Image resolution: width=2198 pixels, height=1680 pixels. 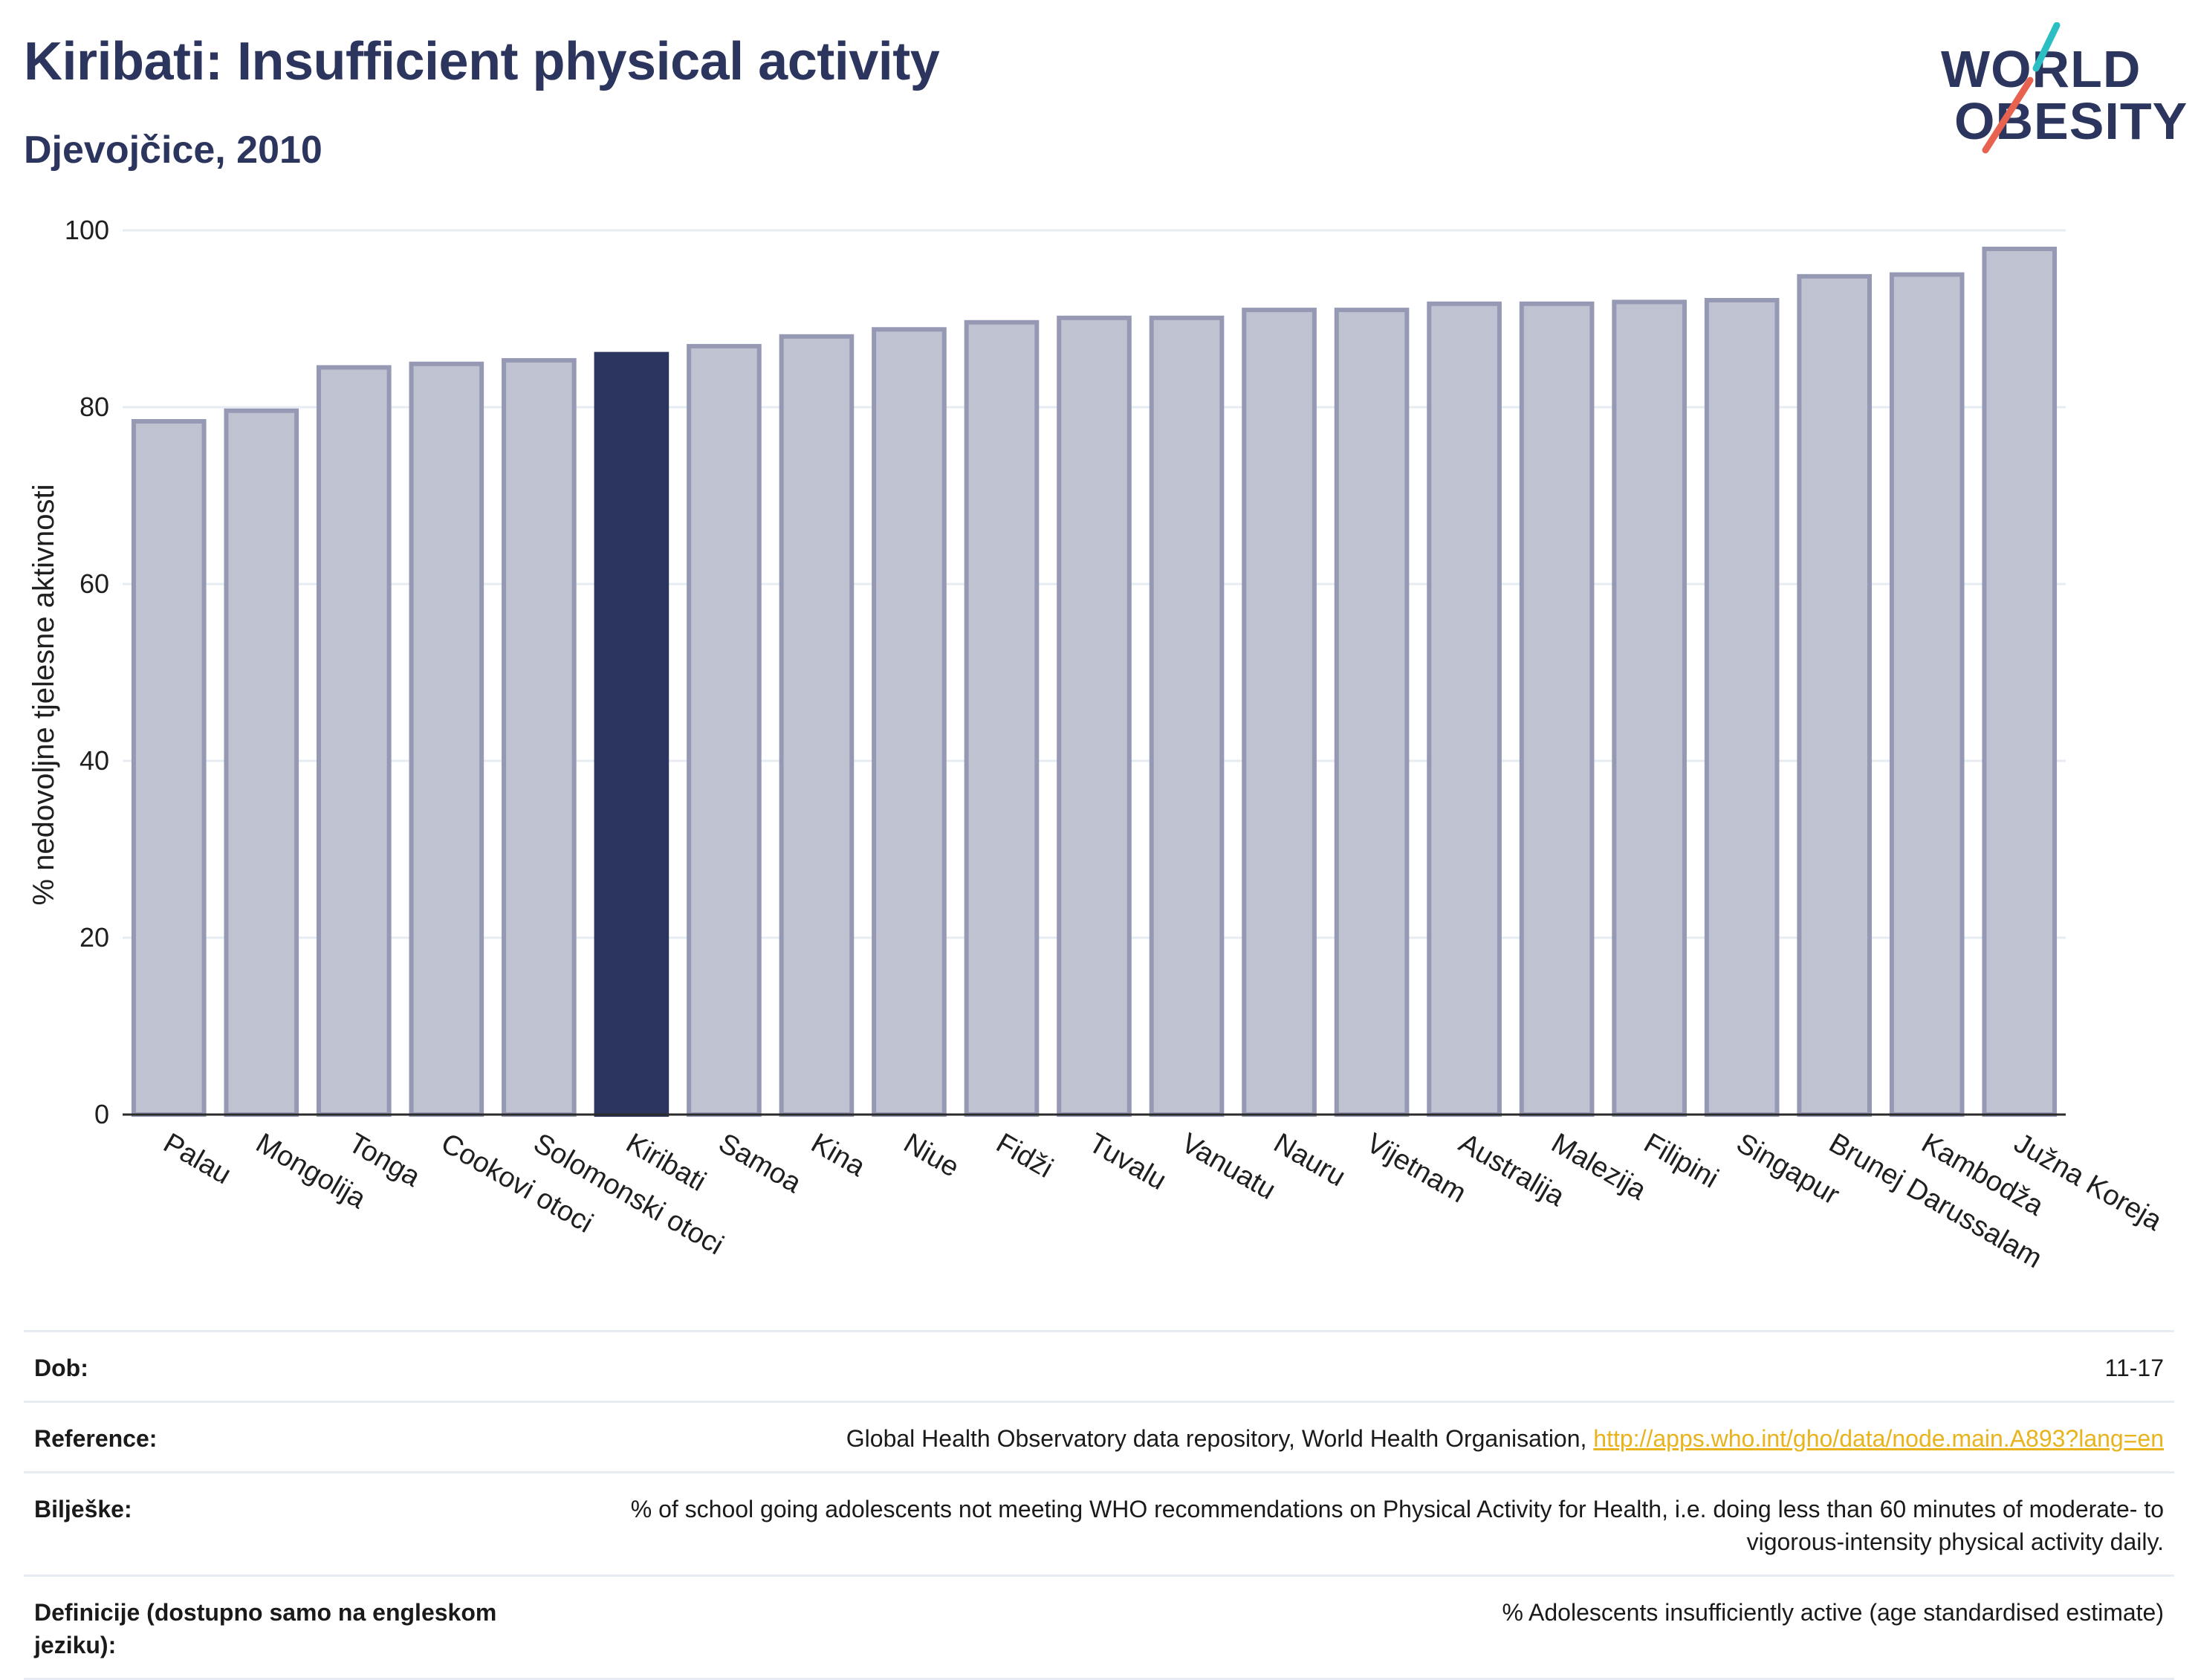 What do you see at coordinates (838, 1155) in the screenshot?
I see `x-tick-label: Kina` at bounding box center [838, 1155].